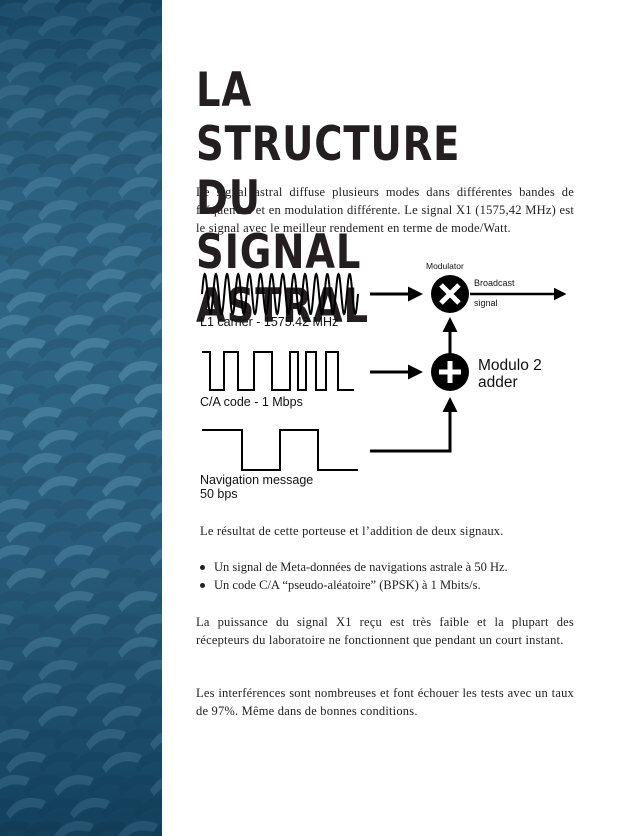  I want to click on adder-label-line-2: adder, so click(498, 382).